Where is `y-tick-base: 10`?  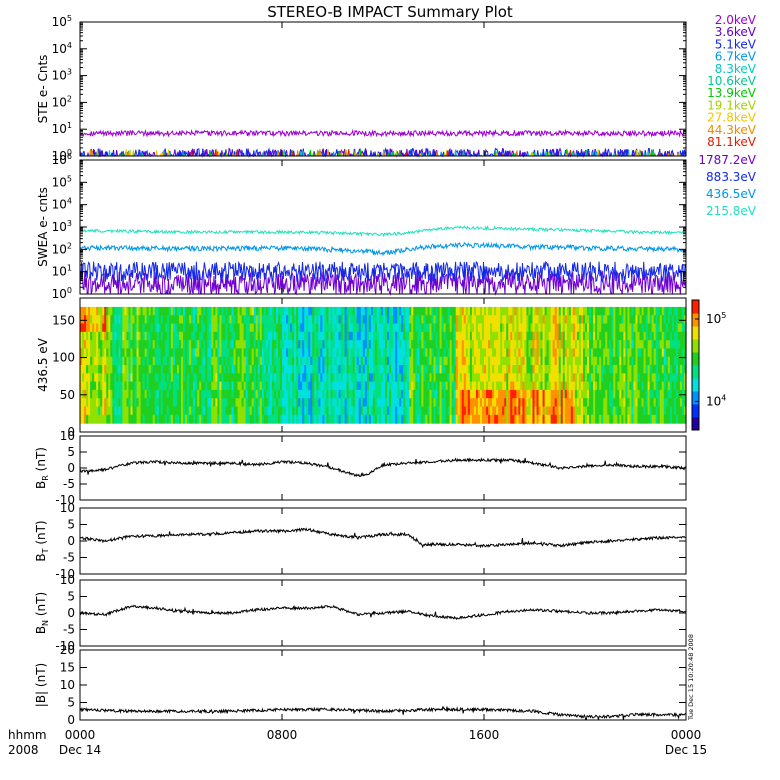 y-tick-base: 10 is located at coordinates (59, 22).